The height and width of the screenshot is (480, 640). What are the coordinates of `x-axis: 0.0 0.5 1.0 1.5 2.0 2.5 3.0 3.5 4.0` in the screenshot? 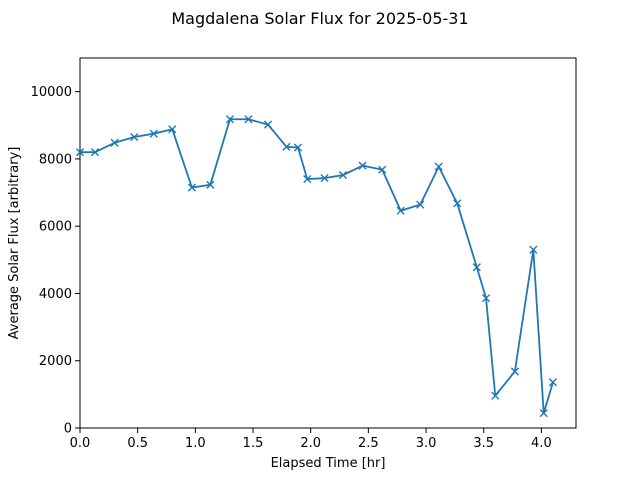 It's located at (311, 439).